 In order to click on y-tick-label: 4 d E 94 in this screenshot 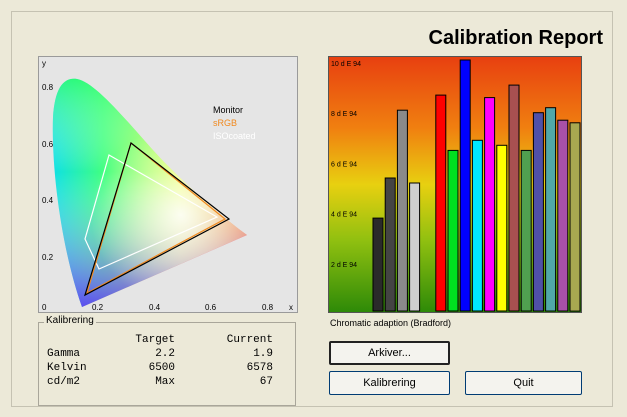, I will do `click(344, 215)`.